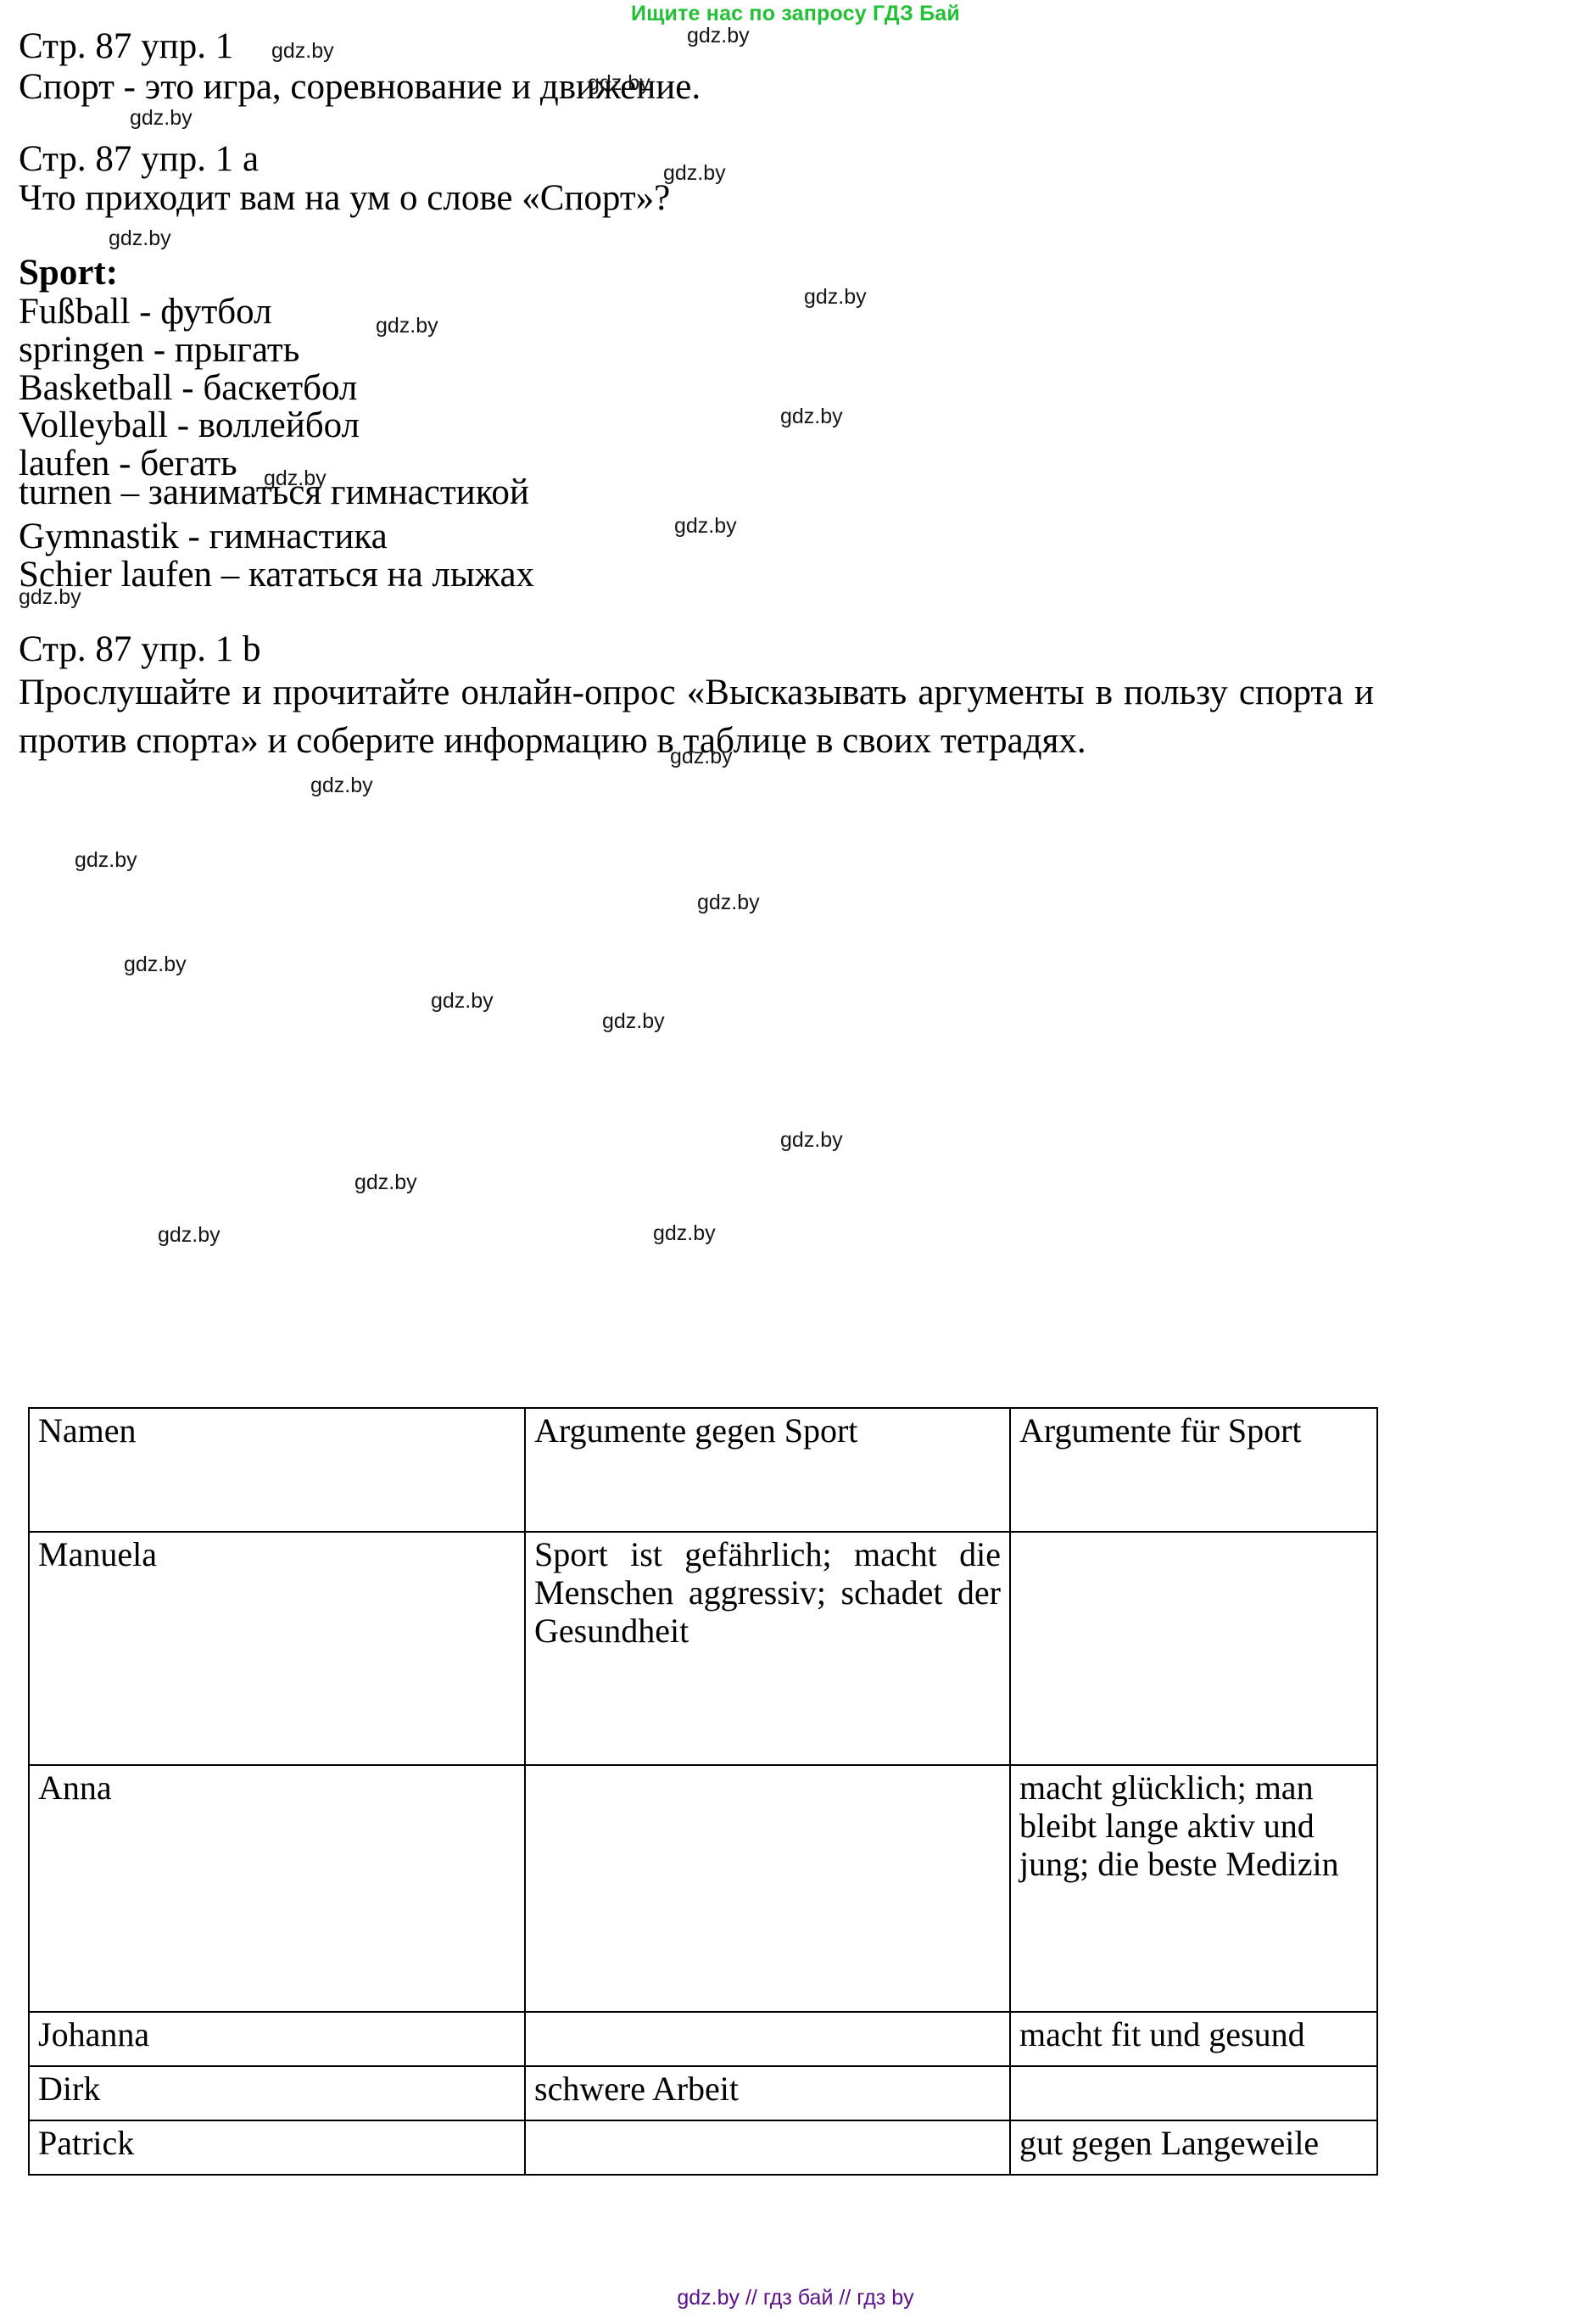 The height and width of the screenshot is (2324, 1591). I want to click on exercise-1b-heading: Стр. 87 упр. 1 b, so click(140, 649).